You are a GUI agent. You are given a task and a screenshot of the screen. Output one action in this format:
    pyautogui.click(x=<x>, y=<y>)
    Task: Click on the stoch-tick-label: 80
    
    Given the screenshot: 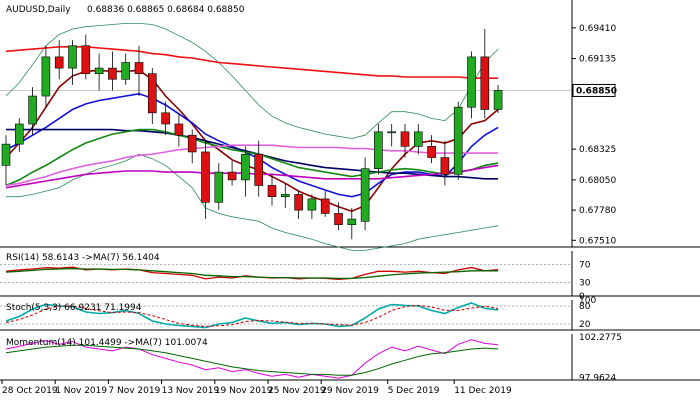 What is the action you would take?
    pyautogui.click(x=585, y=307)
    